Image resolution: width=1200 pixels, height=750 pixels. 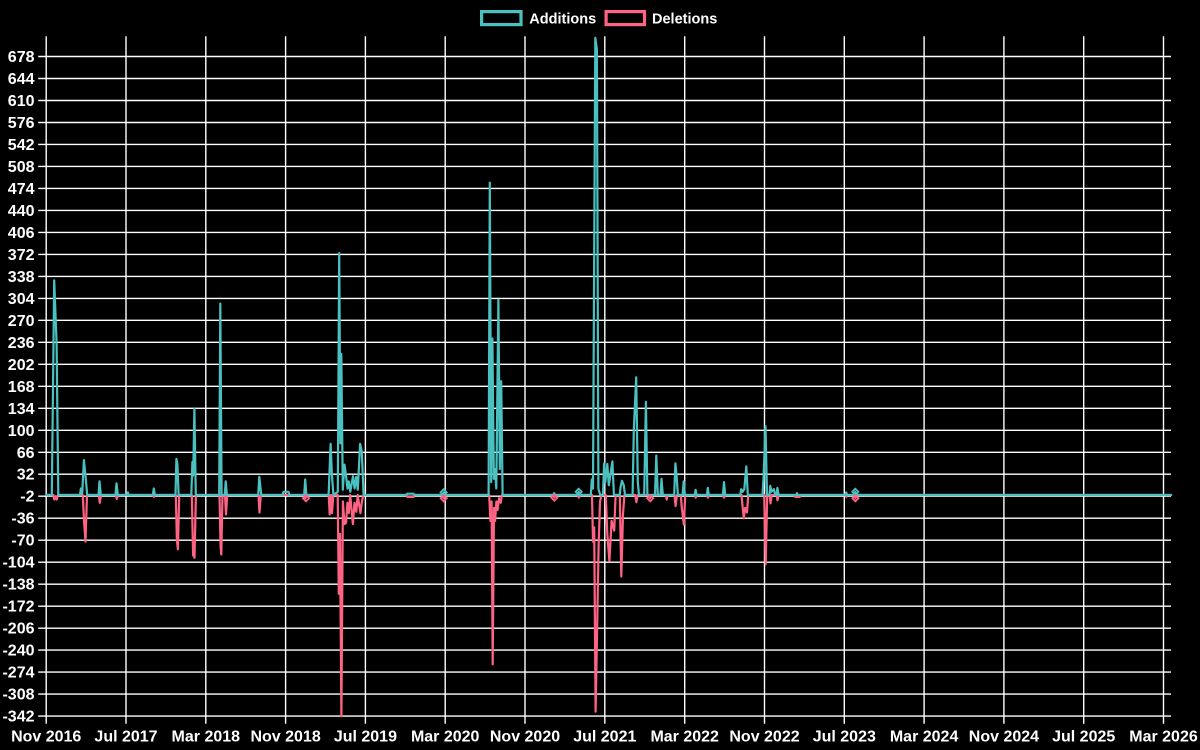 What do you see at coordinates (18, 651) in the screenshot?
I see `svg-text: -240` at bounding box center [18, 651].